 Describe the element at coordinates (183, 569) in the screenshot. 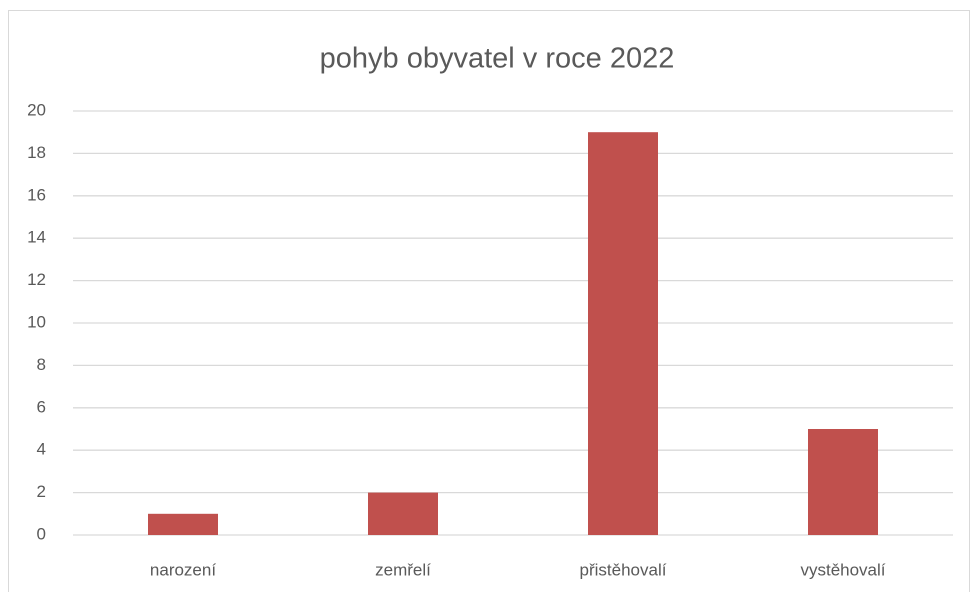

I see `x-tick-label: narození` at that location.